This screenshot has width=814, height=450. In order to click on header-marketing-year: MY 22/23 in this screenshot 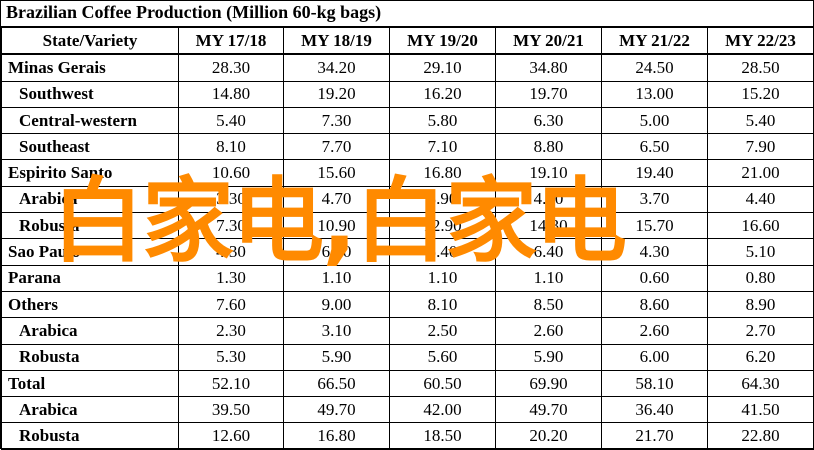, I will do `click(760, 41)`.